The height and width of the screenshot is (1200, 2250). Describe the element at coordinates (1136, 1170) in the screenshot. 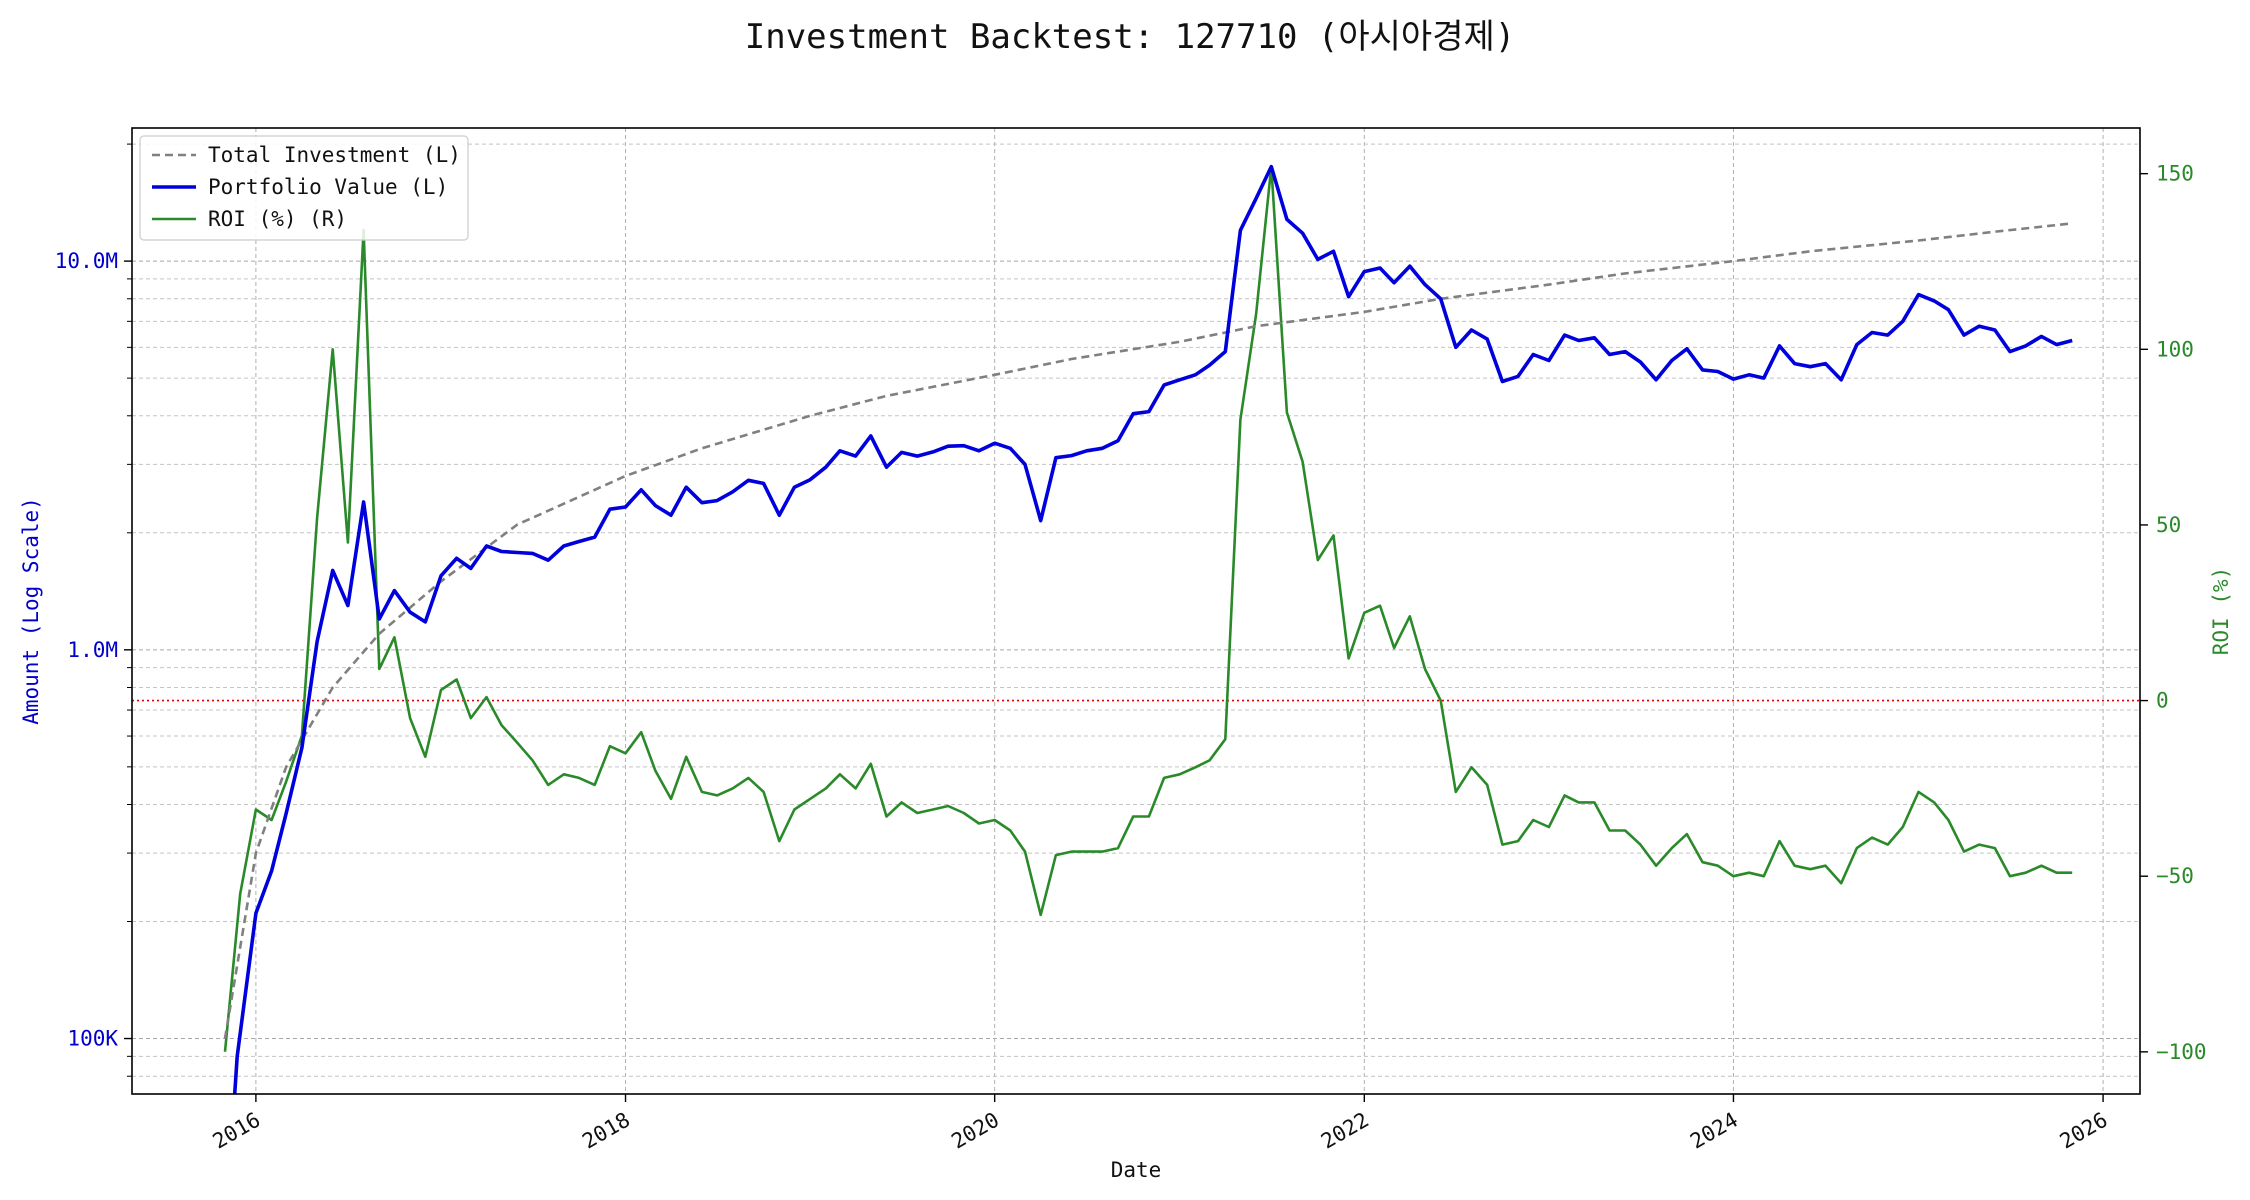

I see `x-axis-label: Date` at that location.